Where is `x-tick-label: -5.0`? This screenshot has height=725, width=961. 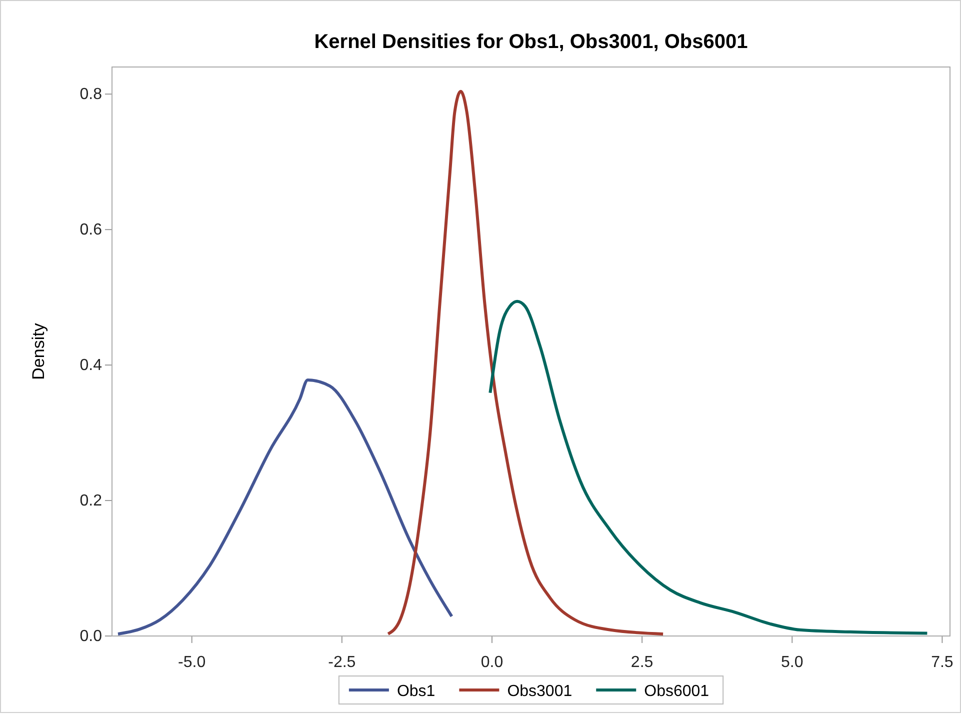
x-tick-label: -5.0 is located at coordinates (192, 662).